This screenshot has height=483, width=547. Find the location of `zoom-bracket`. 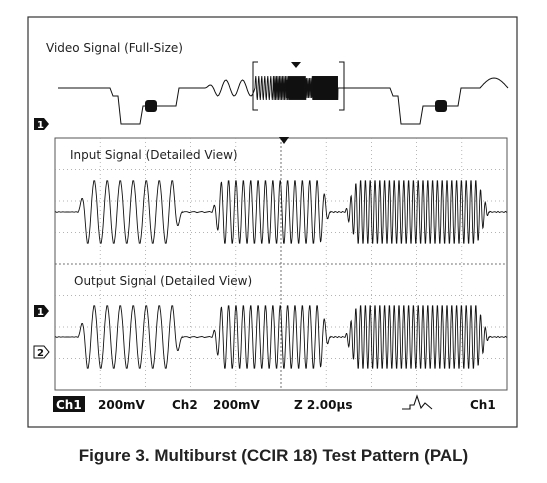

zoom-bracket is located at coordinates (298, 86).